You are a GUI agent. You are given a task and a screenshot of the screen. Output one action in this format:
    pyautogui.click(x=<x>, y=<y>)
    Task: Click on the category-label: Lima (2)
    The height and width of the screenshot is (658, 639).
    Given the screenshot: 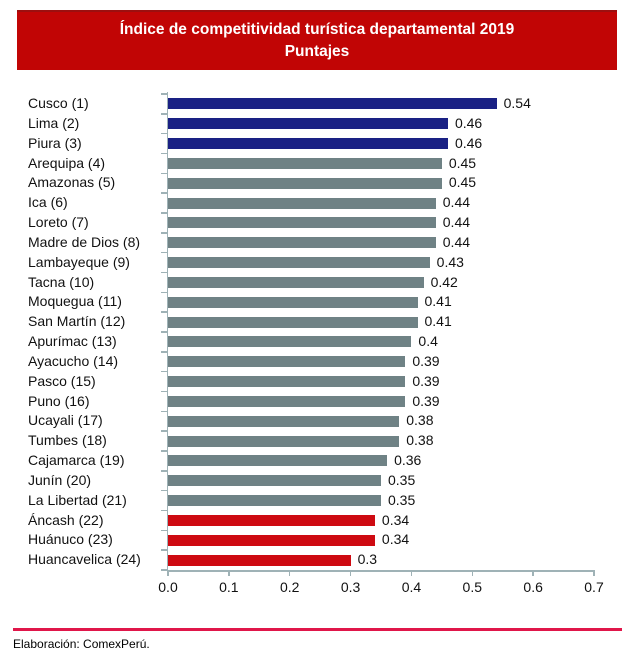 What is the action you would take?
    pyautogui.click(x=54, y=122)
    